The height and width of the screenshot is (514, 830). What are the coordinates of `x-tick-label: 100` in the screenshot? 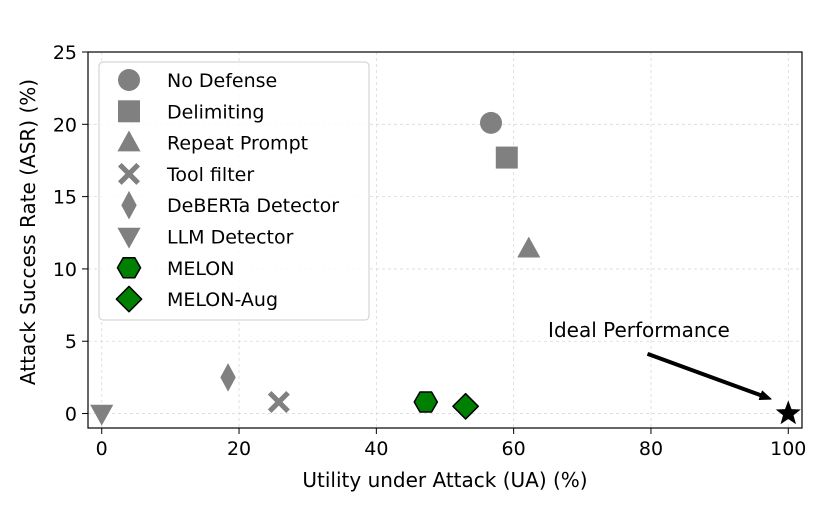 It's located at (788, 449).